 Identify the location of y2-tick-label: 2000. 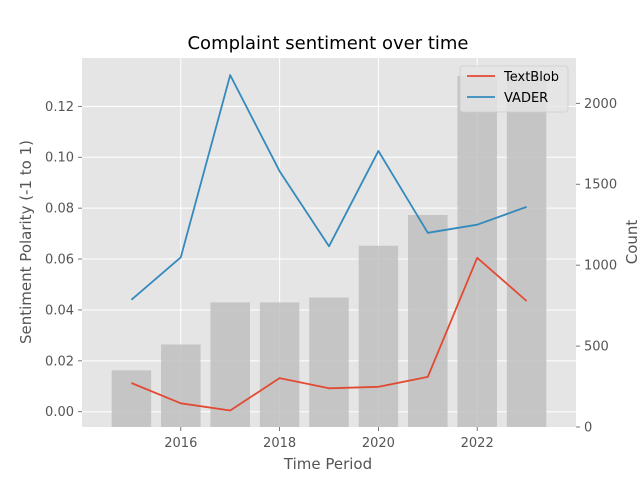
(600, 104).